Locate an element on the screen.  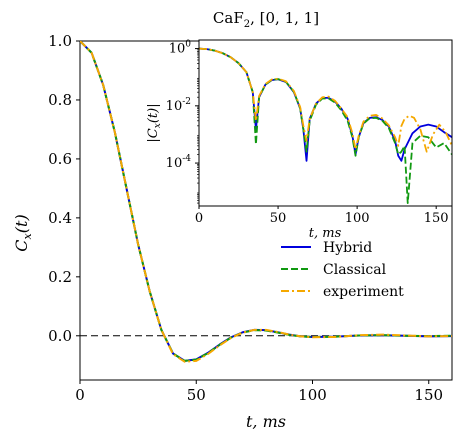
x-tick-label: 150 is located at coordinates (428, 395).